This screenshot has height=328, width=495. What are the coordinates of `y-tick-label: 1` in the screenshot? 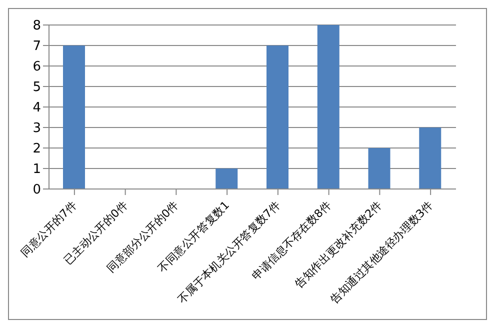 It's located at (36, 170).